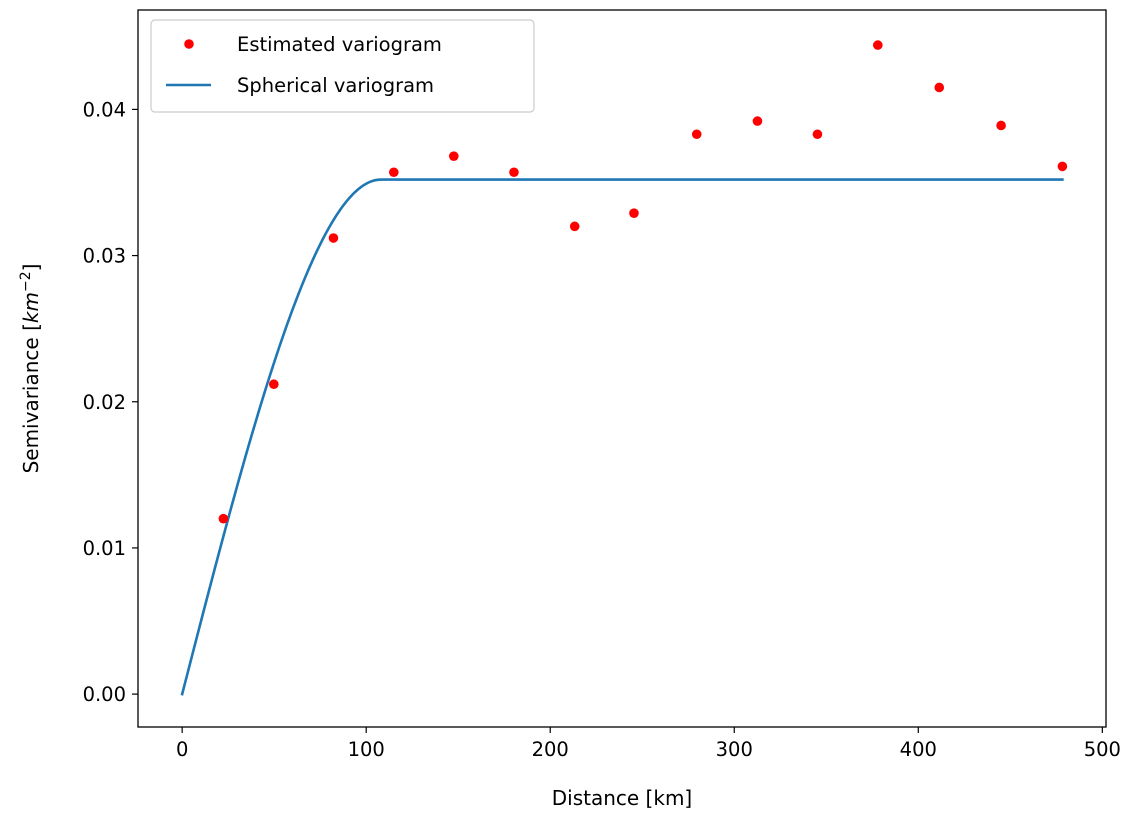  What do you see at coordinates (366, 749) in the screenshot?
I see `x-tick-label: 100` at bounding box center [366, 749].